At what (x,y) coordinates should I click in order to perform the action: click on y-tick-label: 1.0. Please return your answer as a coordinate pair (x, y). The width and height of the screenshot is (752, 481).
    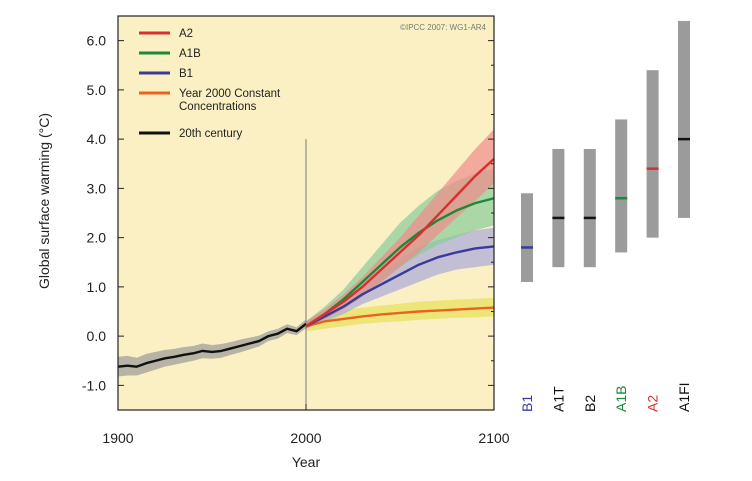
    Looking at the image, I should click on (97, 287).